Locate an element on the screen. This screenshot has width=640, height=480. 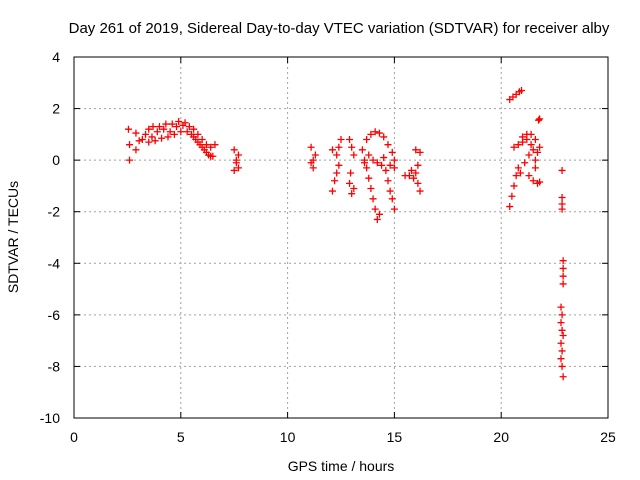
y-tick-label: -6 is located at coordinates (54, 315).